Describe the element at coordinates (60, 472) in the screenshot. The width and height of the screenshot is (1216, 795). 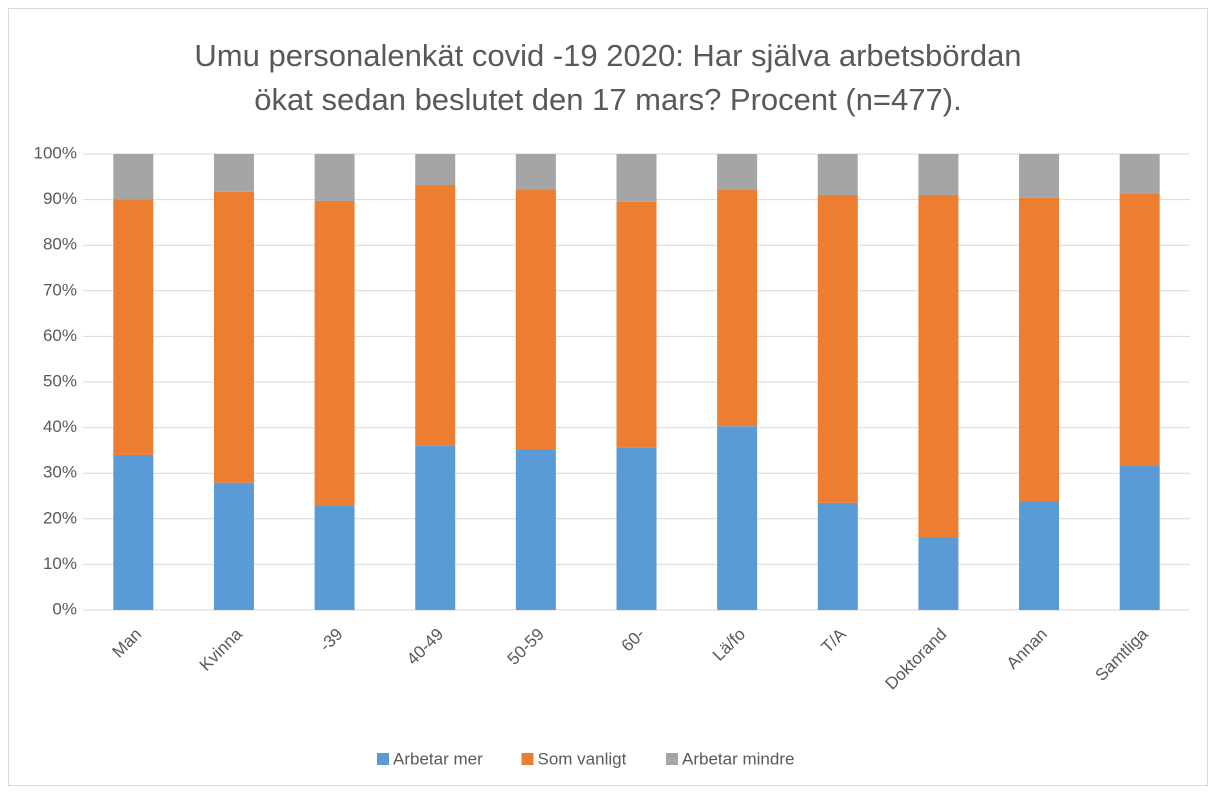
I see `y-tick-label: 30%` at that location.